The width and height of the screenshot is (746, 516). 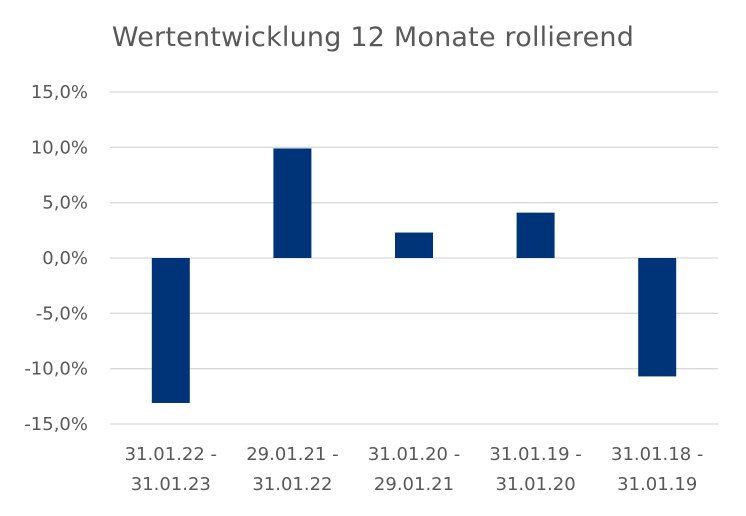 What do you see at coordinates (292, 484) in the screenshot?
I see `x-tick-label: 31.01.22` at bounding box center [292, 484].